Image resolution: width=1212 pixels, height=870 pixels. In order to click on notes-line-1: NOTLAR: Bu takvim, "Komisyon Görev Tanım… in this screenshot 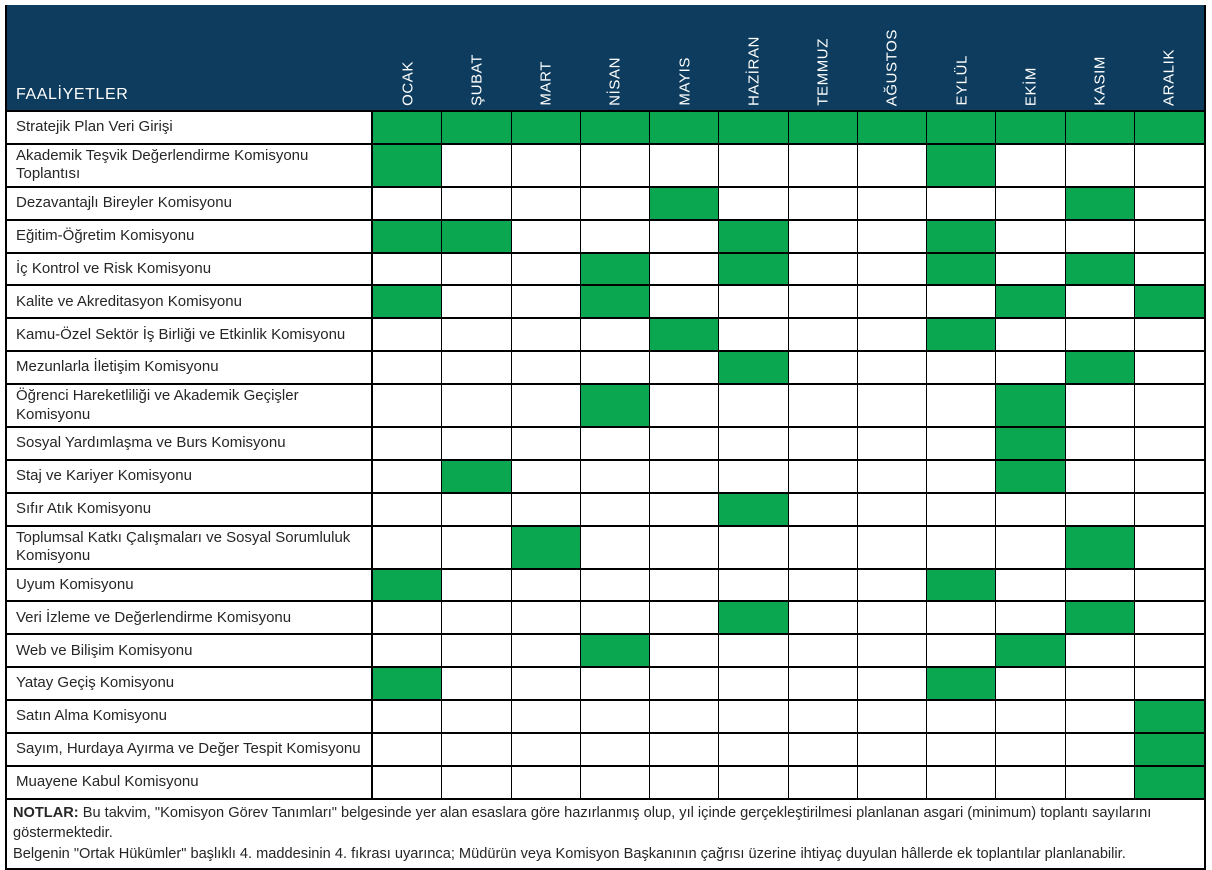, I will do `click(605, 823)`.